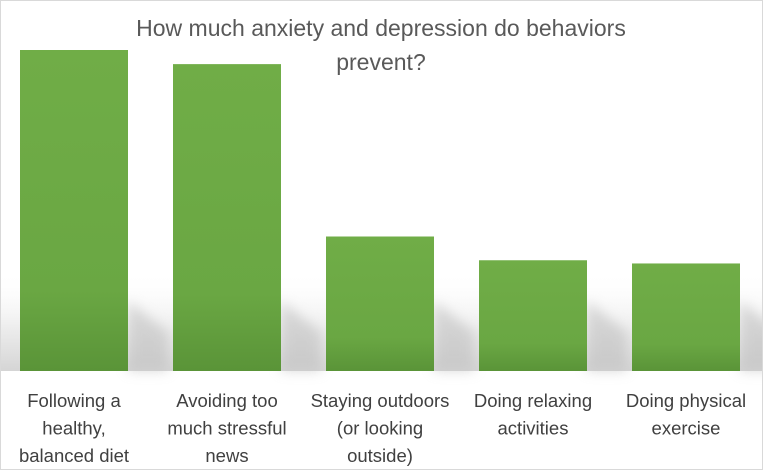 The width and height of the screenshot is (763, 474). I want to click on category-label-1: Following a healthy, balanced diet, so click(74, 428).